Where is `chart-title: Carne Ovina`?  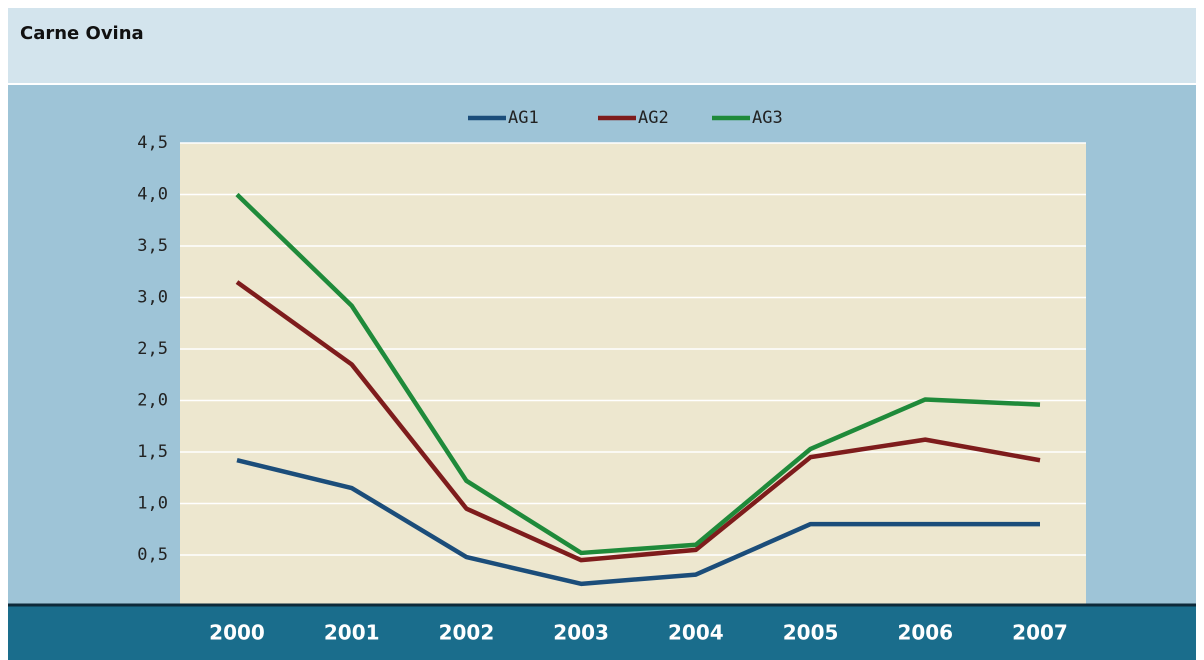
chart-title: Carne Ovina is located at coordinates (82, 33).